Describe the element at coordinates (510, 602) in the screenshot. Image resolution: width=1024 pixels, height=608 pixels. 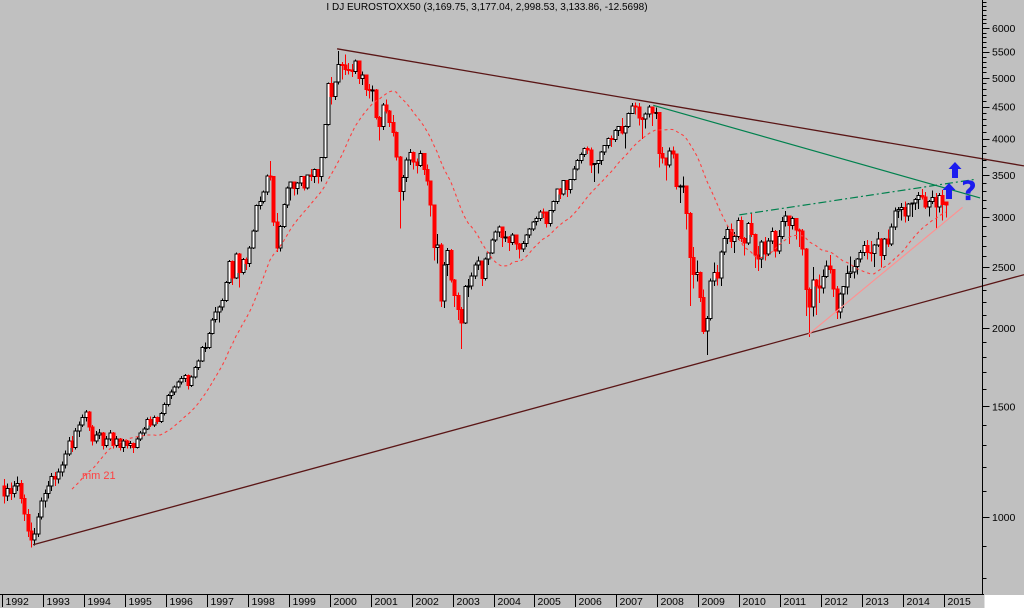
I see `x-axis-label: 2004` at that location.